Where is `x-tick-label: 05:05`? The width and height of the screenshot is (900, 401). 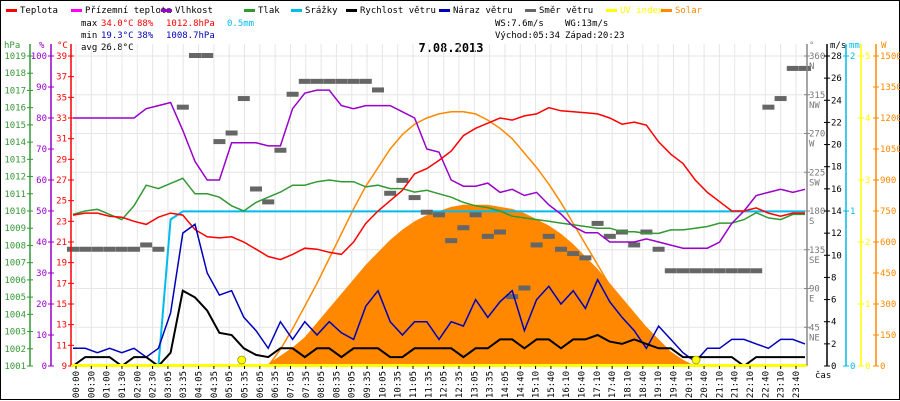 x-tick-label: 05:05 is located at coordinates (230, 384).